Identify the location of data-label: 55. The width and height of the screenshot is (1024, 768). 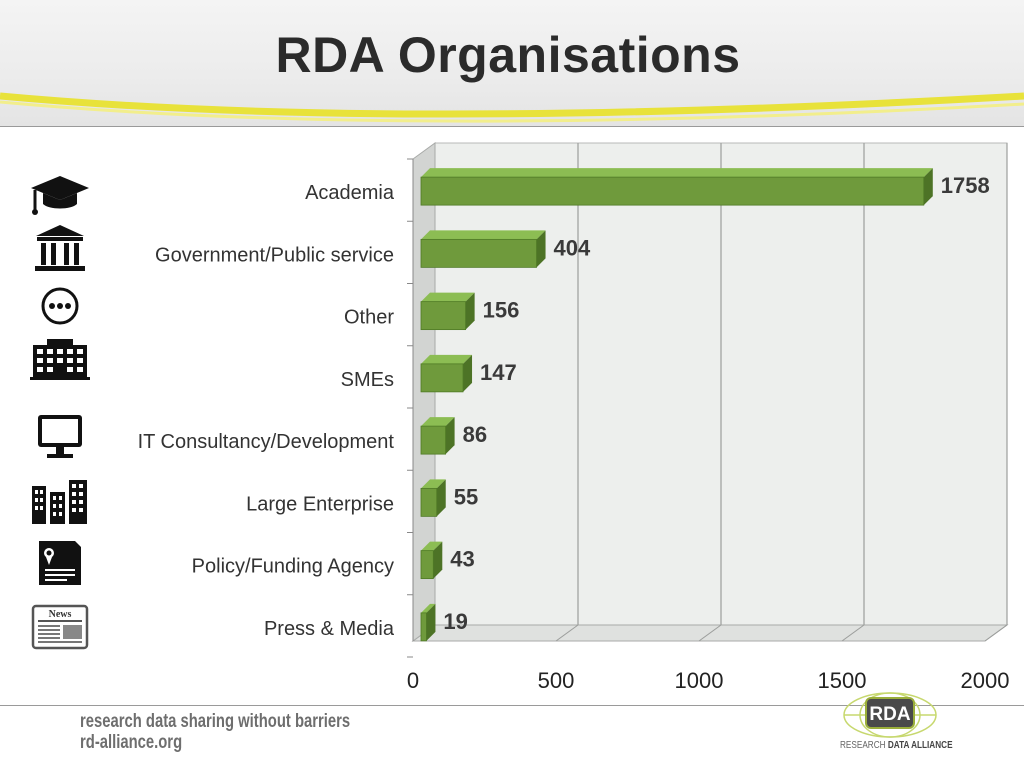
(466, 496).